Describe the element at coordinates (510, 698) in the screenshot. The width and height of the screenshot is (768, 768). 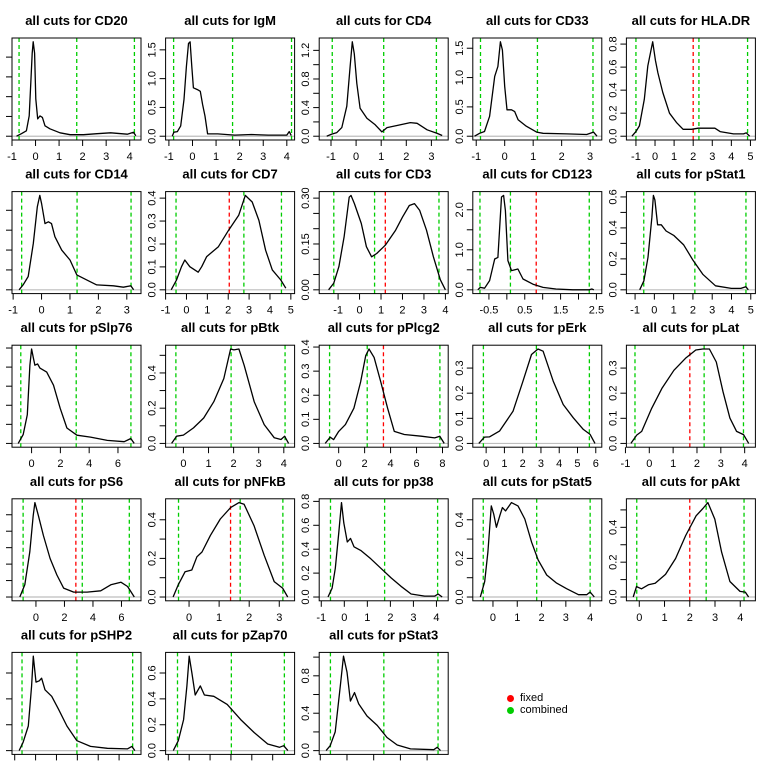
I see `legend-dot-fixed` at that location.